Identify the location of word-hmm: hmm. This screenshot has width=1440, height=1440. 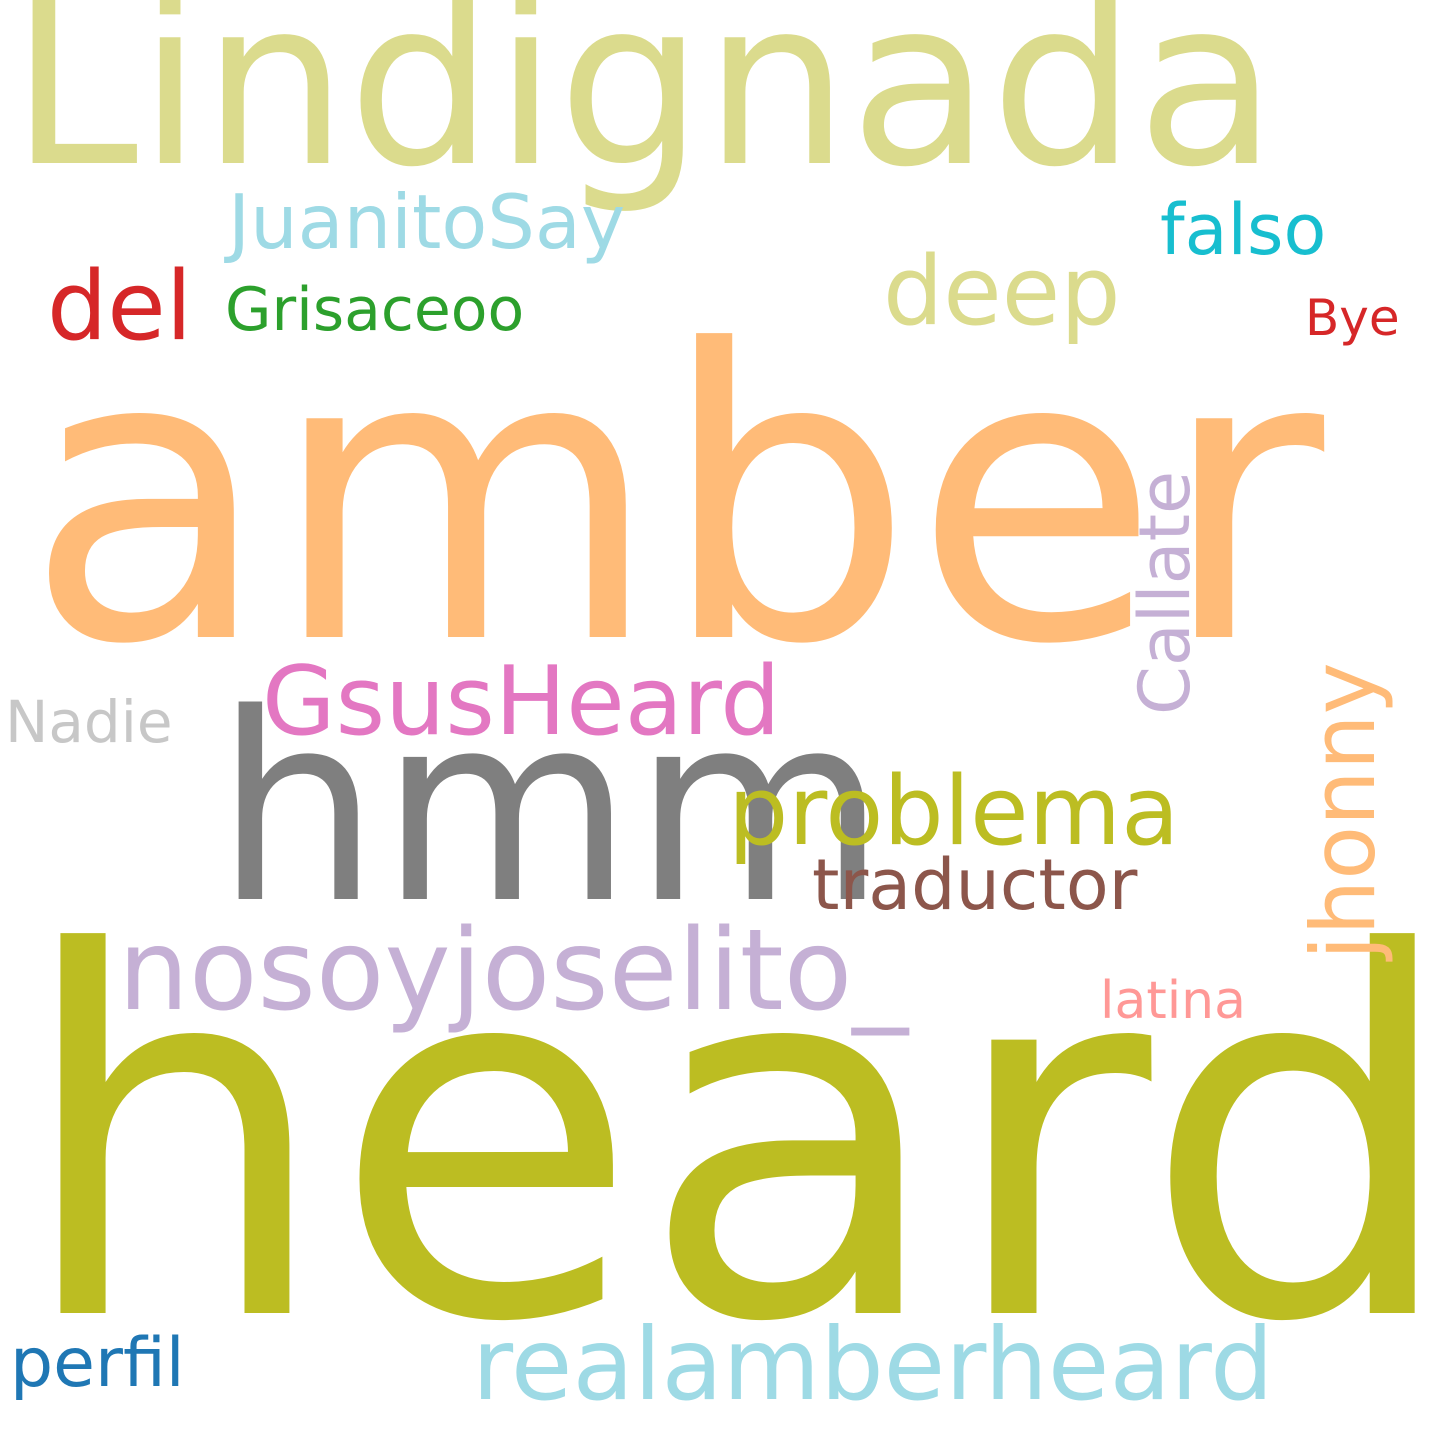
(551, 810).